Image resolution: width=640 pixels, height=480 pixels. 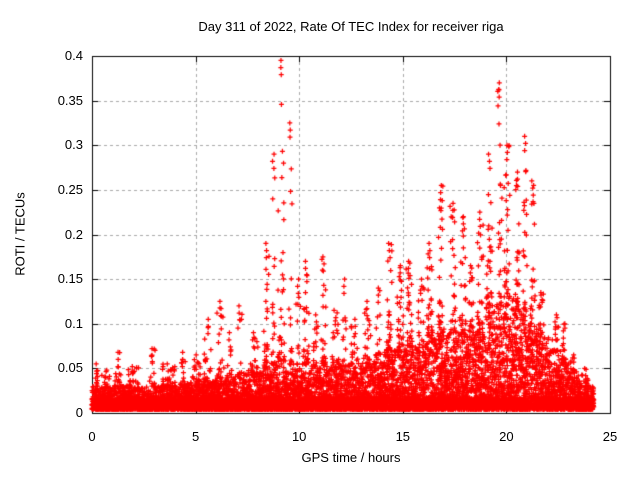 I want to click on y-tick-label: 0.35, so click(x=70, y=100).